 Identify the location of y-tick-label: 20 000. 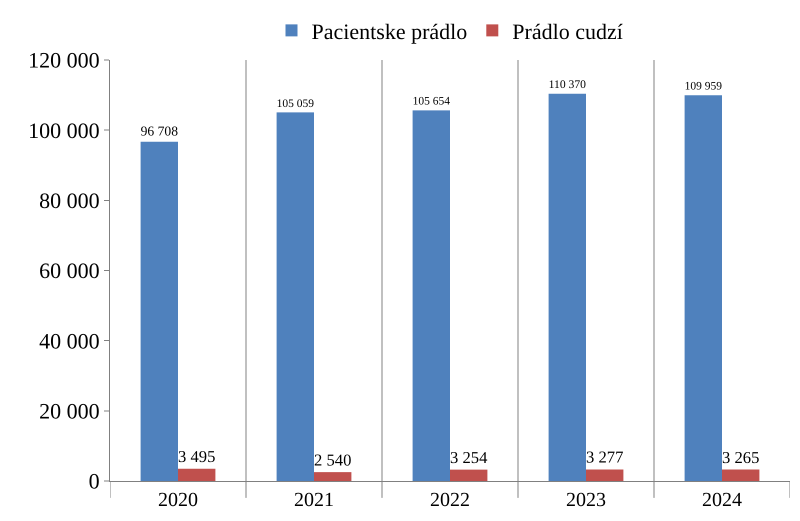
(69, 411).